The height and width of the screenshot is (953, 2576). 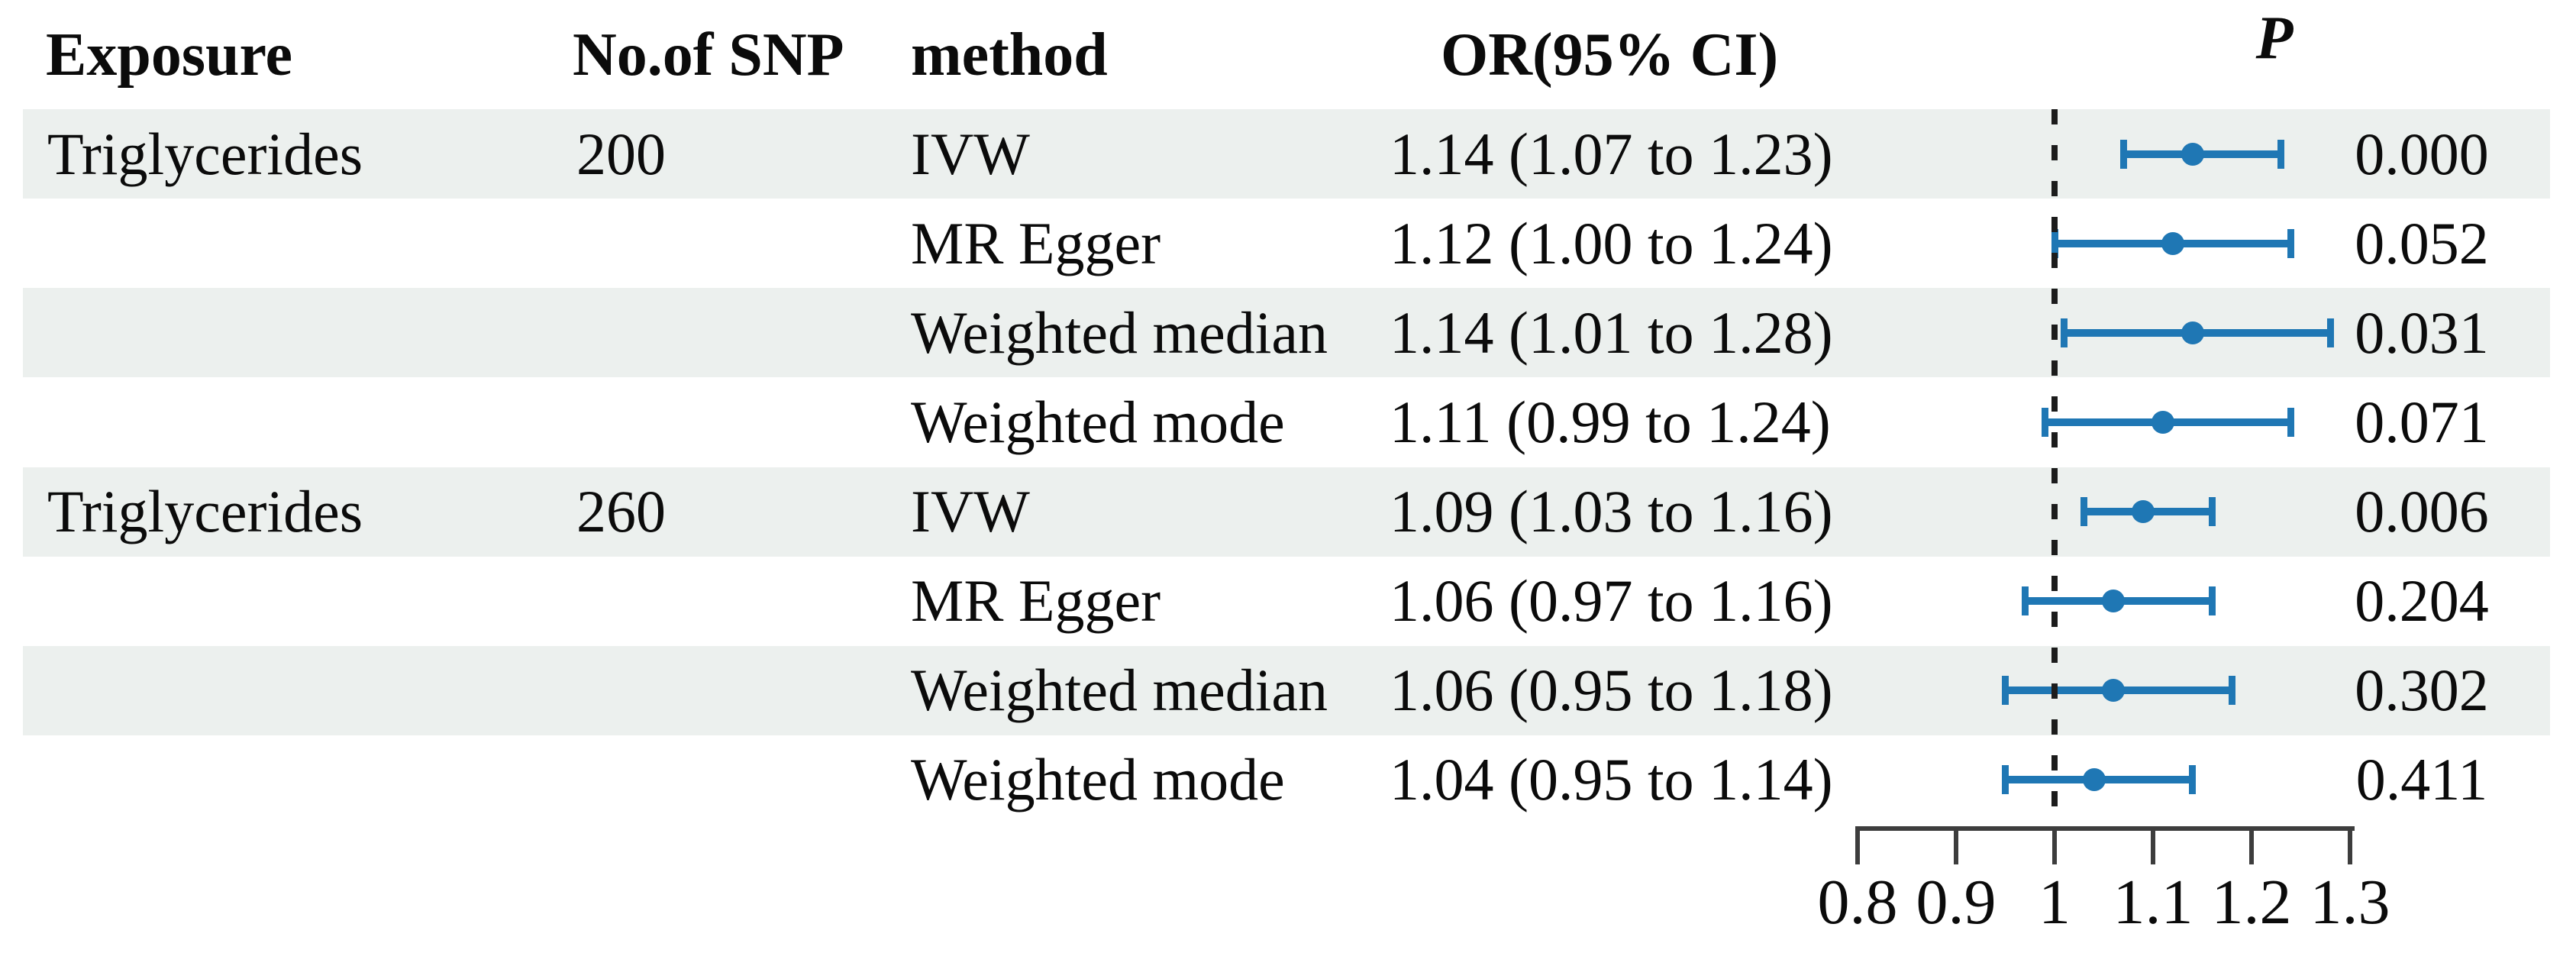 I want to click on x-axis-label: 1, so click(x=2055, y=902).